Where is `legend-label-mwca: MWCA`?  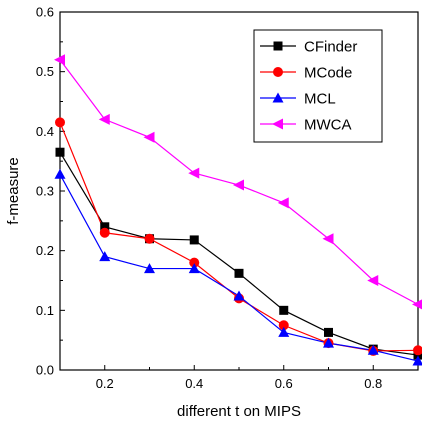
legend-label-mwca: MWCA is located at coordinates (328, 125).